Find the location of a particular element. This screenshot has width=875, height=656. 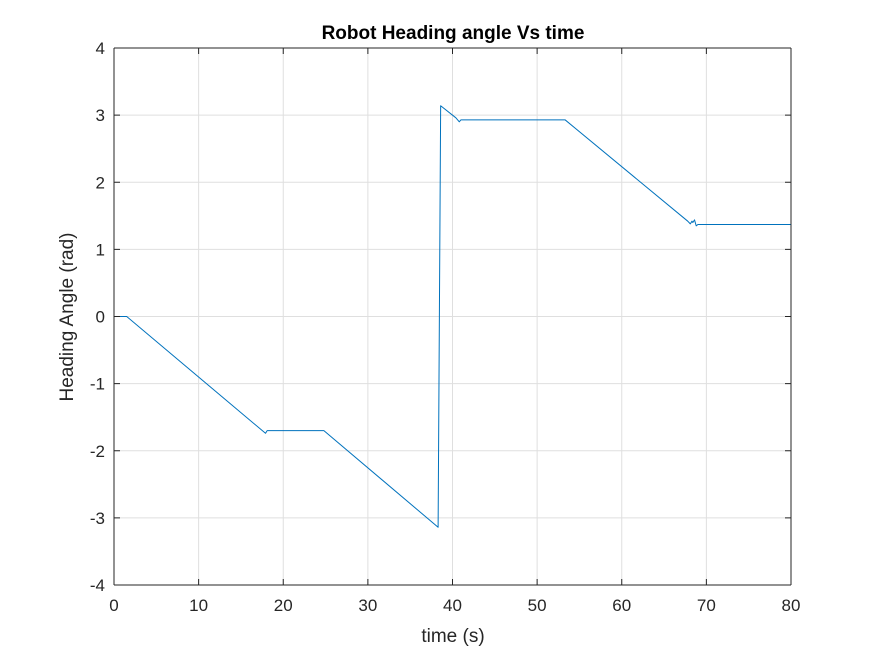

x-axis-title: time (s) is located at coordinates (452, 636).